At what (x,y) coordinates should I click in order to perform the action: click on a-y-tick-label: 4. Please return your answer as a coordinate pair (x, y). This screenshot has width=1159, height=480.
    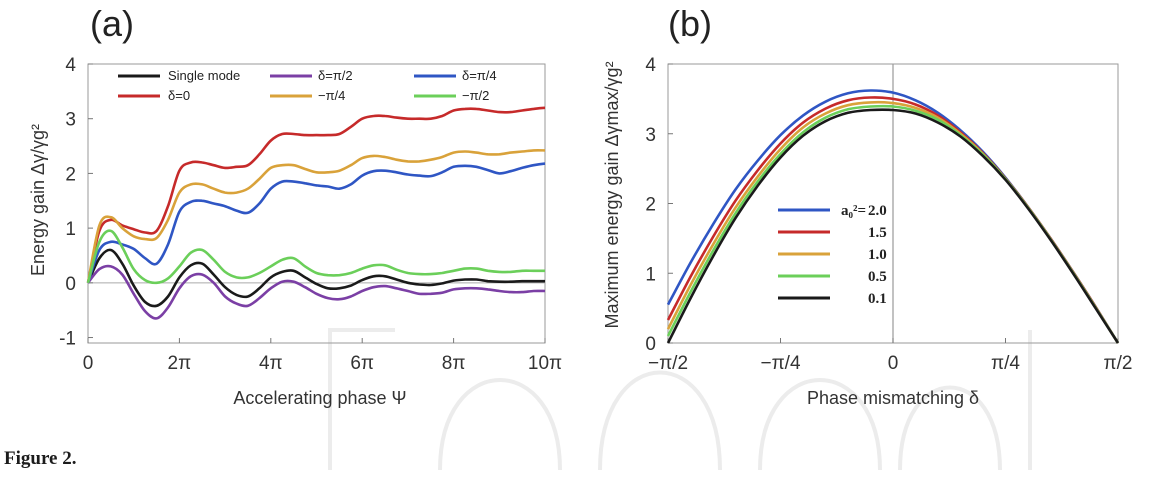
    Looking at the image, I should click on (70, 65).